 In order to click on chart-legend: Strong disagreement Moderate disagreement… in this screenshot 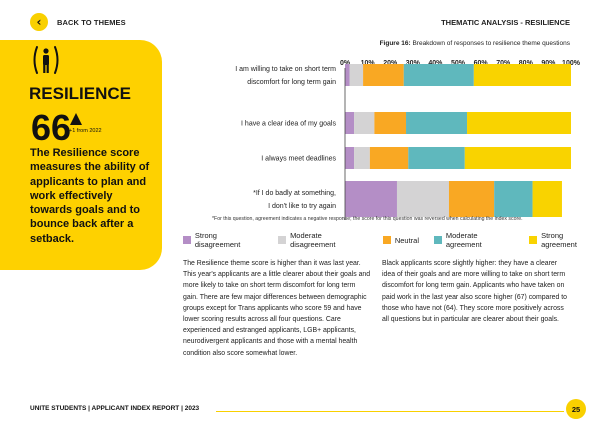, I will do `click(391, 240)`.